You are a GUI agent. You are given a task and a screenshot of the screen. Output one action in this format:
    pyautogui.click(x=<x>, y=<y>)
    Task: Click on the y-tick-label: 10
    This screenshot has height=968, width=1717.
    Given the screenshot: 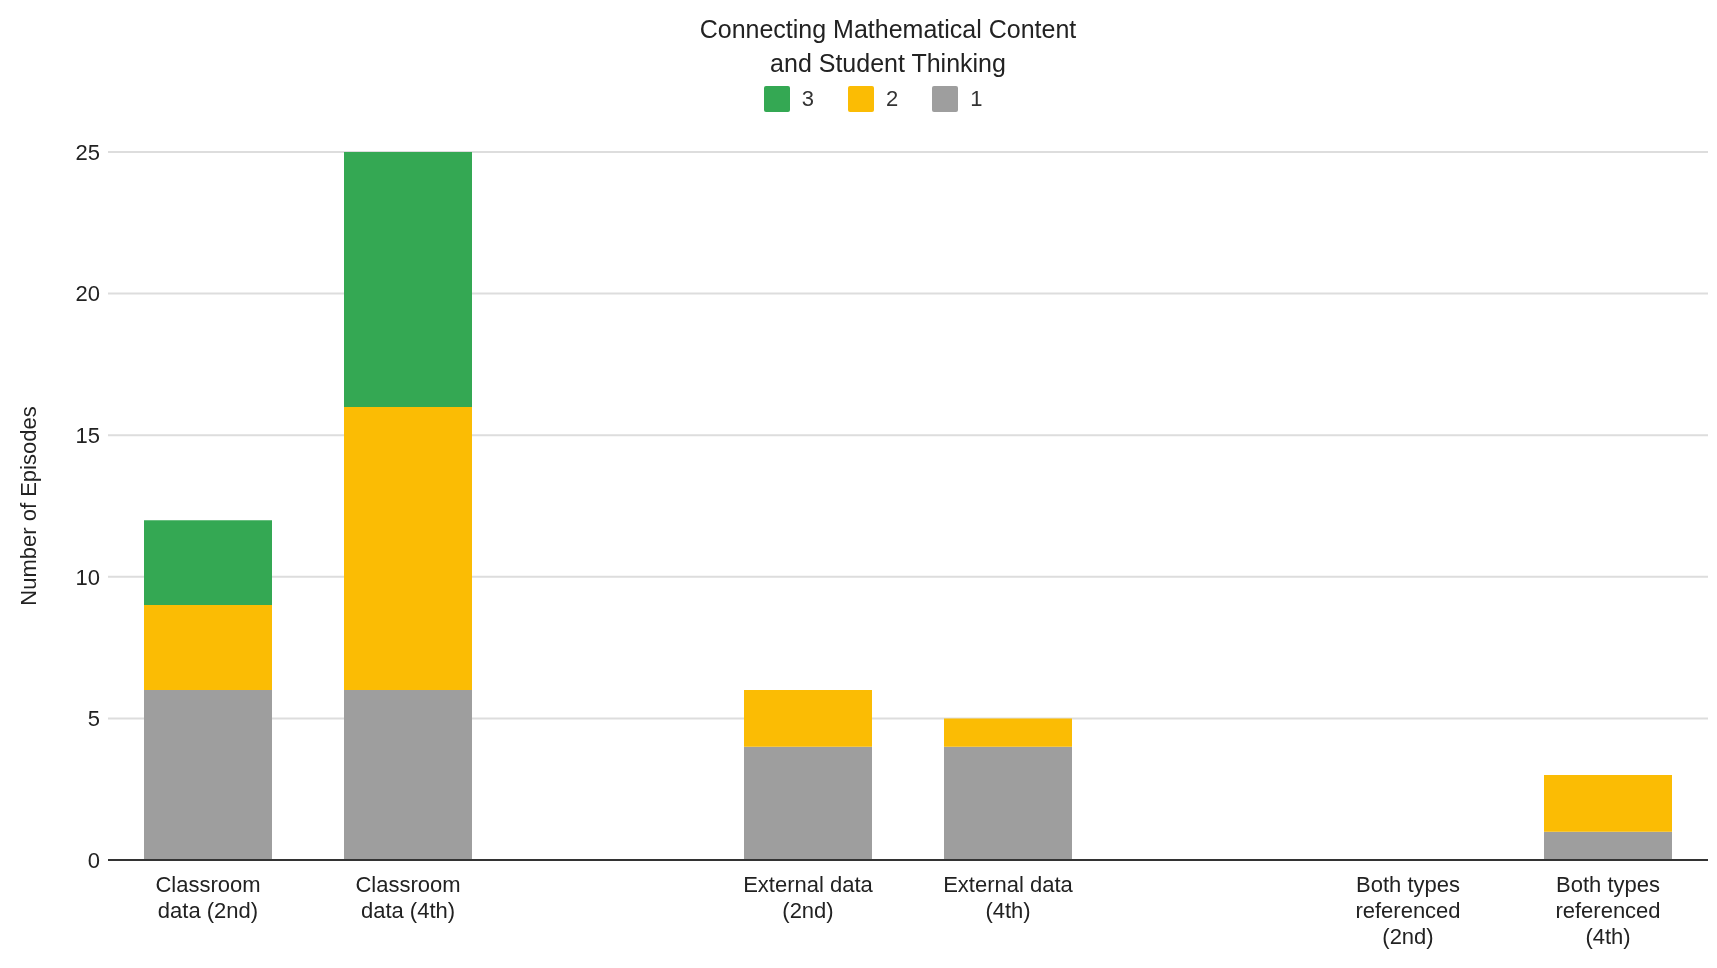 What is the action you would take?
    pyautogui.click(x=87, y=577)
    